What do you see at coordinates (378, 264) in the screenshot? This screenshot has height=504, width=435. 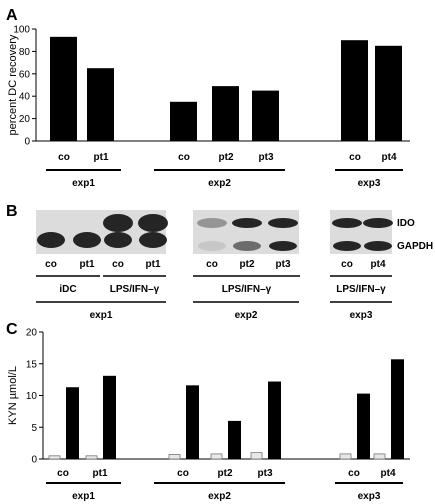 I see `lane-label: pt4` at bounding box center [378, 264].